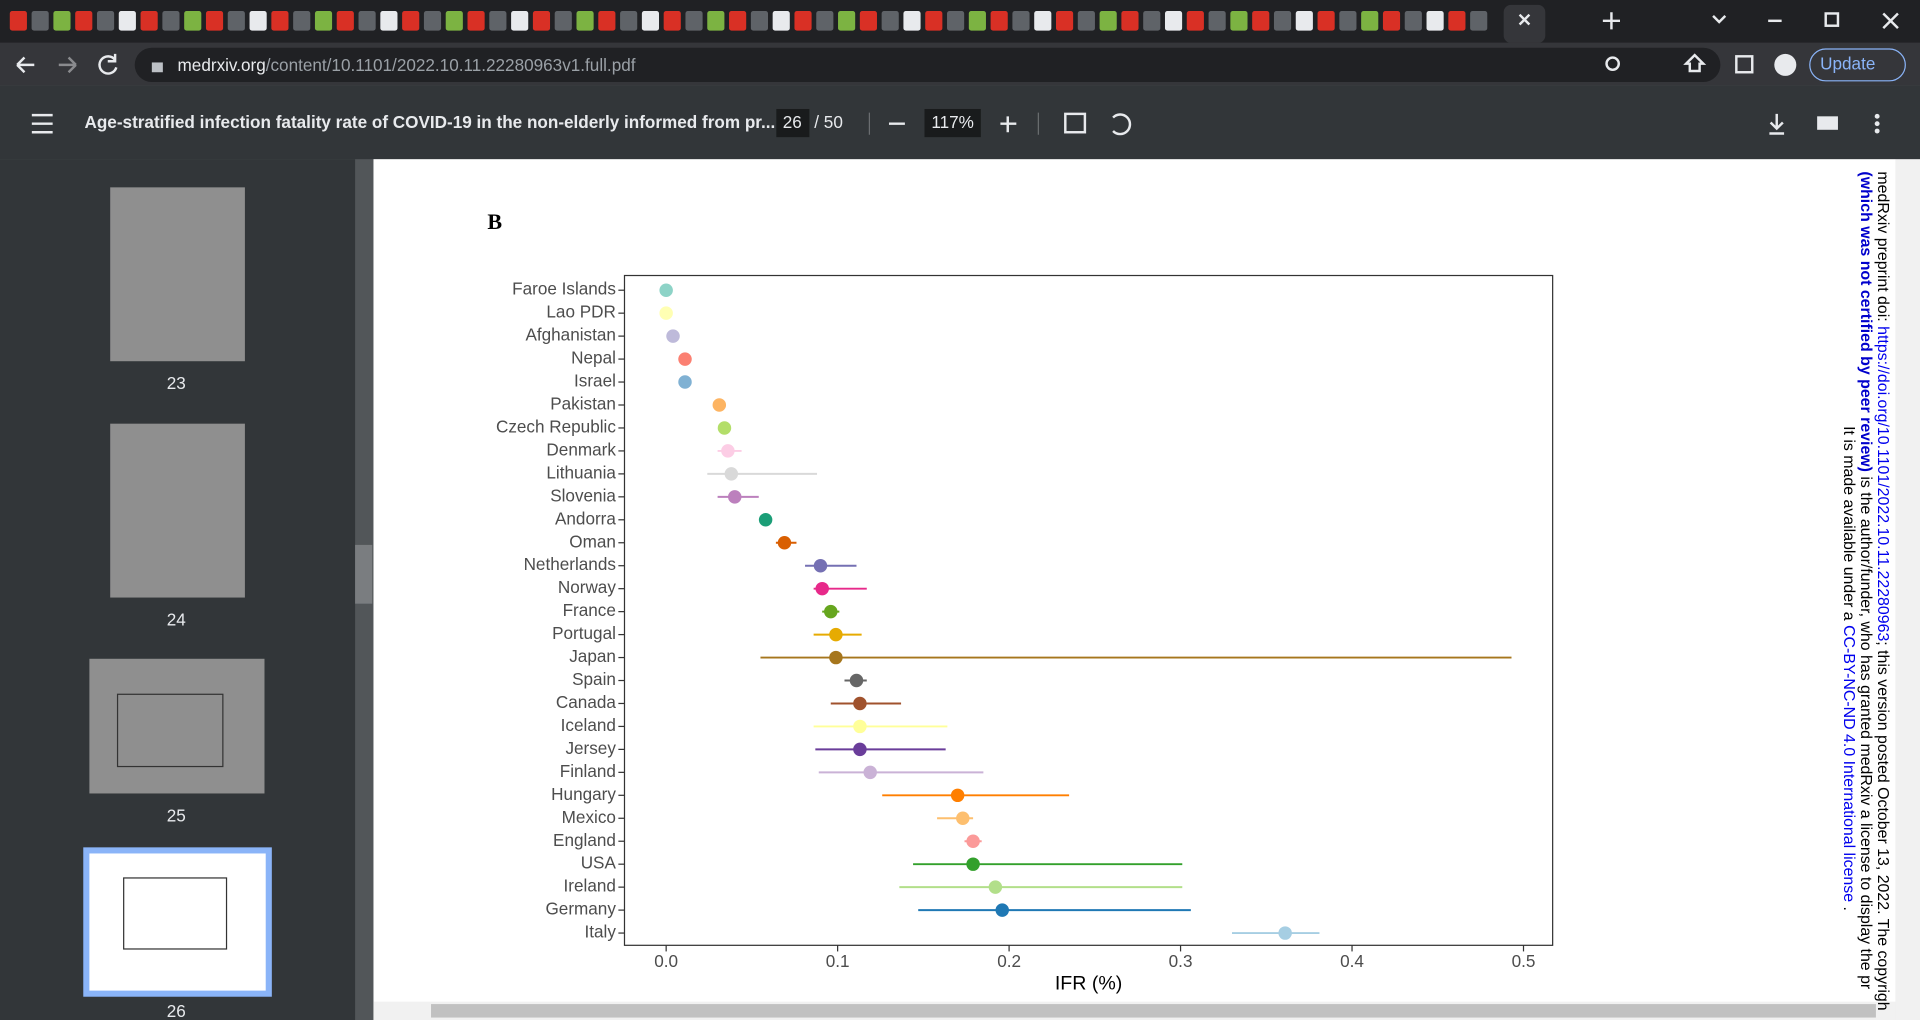 This screenshot has width=1920, height=1020. What do you see at coordinates (67, 65) in the screenshot?
I see `forward` at bounding box center [67, 65].